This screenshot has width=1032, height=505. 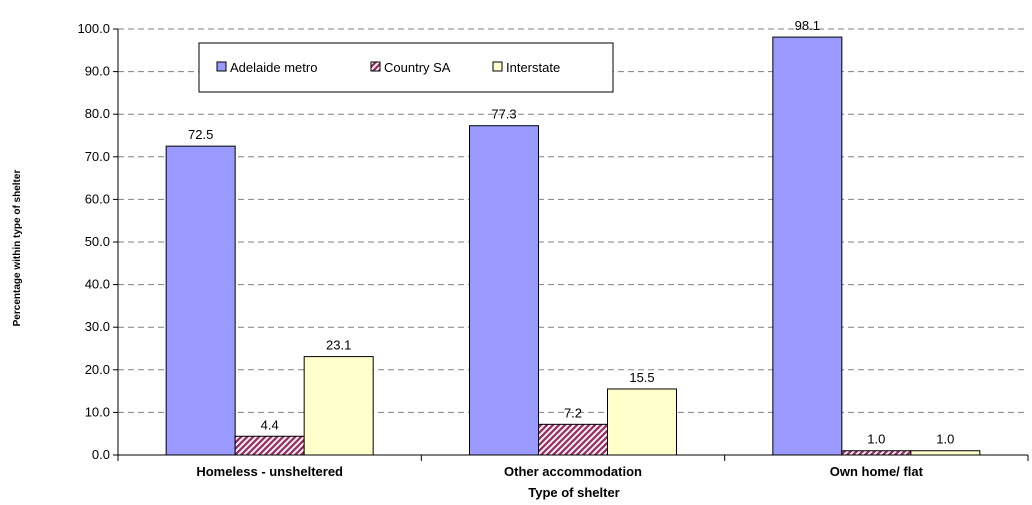 What do you see at coordinates (101, 454) in the screenshot?
I see `y-tick-label: 0.0` at bounding box center [101, 454].